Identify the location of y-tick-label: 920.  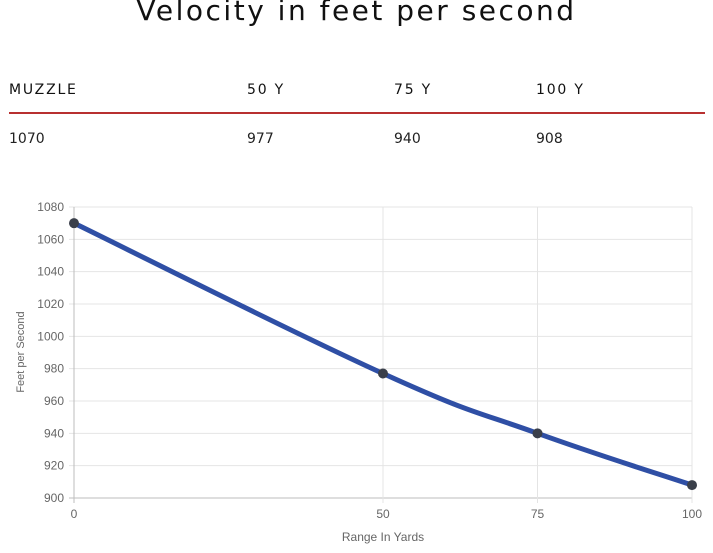
(54, 466).